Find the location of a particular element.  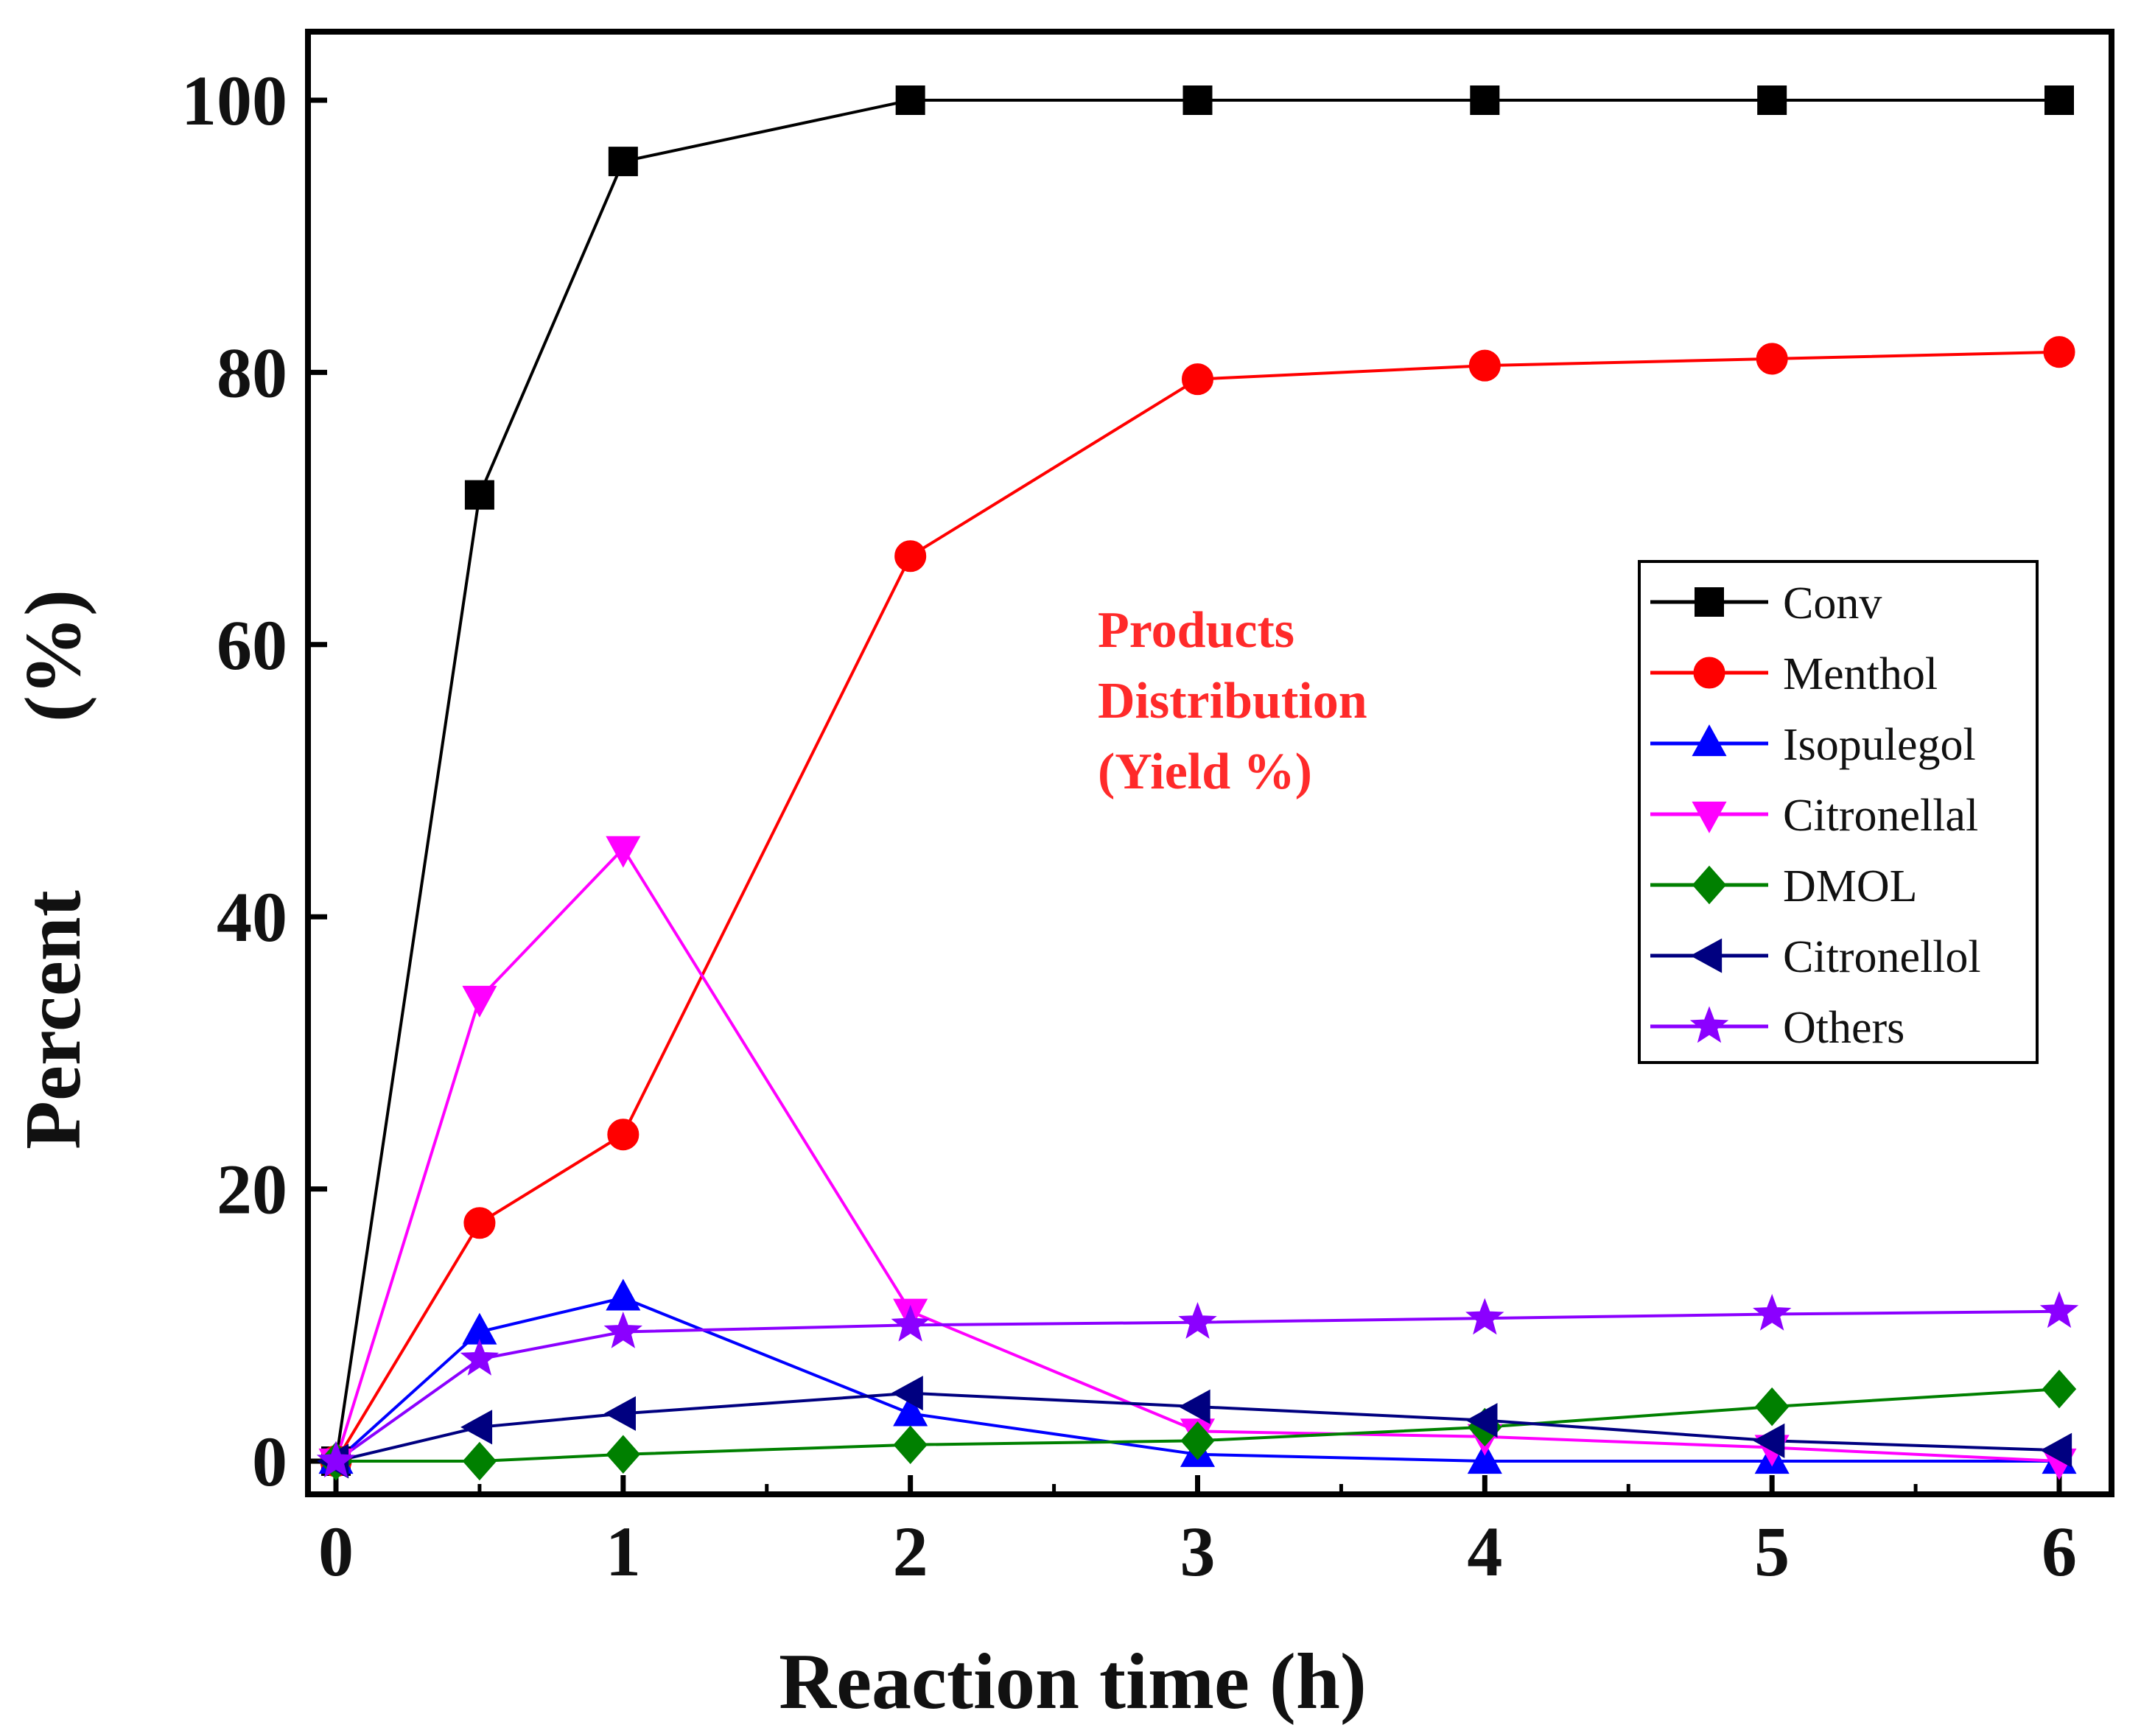

products-distribution-annotation: Products Distribution (Yield %) is located at coordinates (1232, 701).